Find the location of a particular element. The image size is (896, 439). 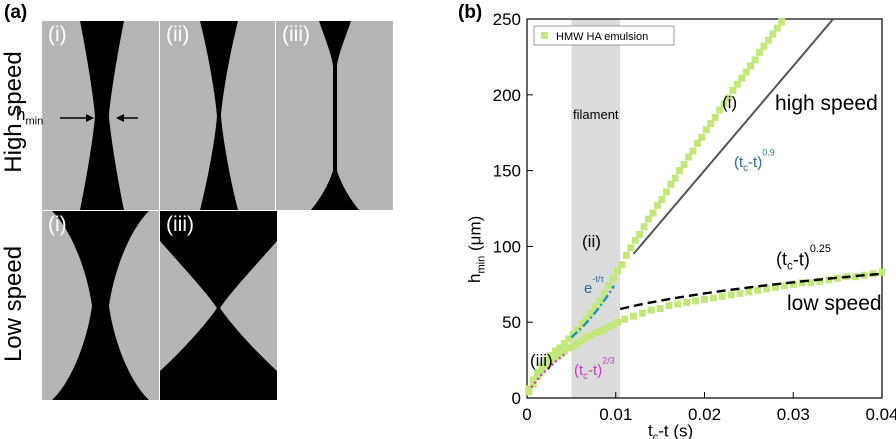

fit-label-2/3-part: -t) is located at coordinates (595, 370).